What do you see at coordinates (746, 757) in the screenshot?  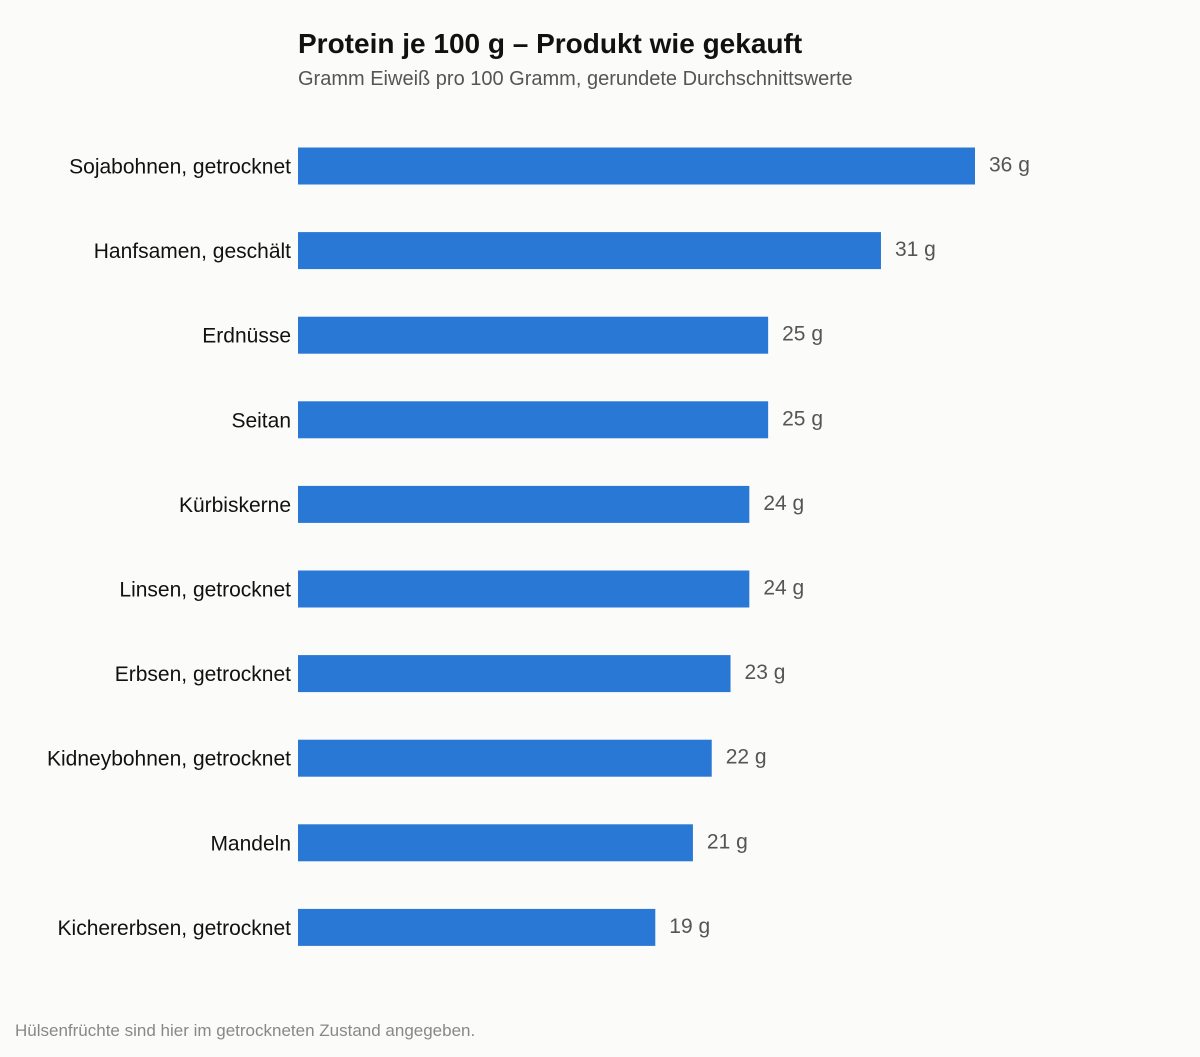 I see `value-label: 22 g` at bounding box center [746, 757].